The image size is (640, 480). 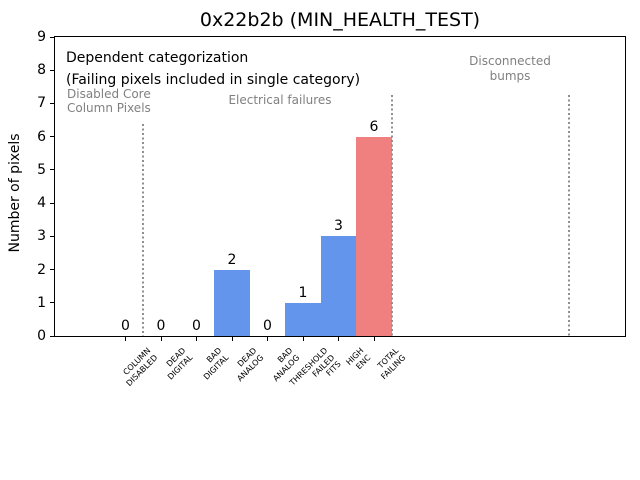 What do you see at coordinates (109, 101) in the screenshot?
I see `group-label-disabled-core-column-pixels: Disabled Core Column Pixels` at bounding box center [109, 101].